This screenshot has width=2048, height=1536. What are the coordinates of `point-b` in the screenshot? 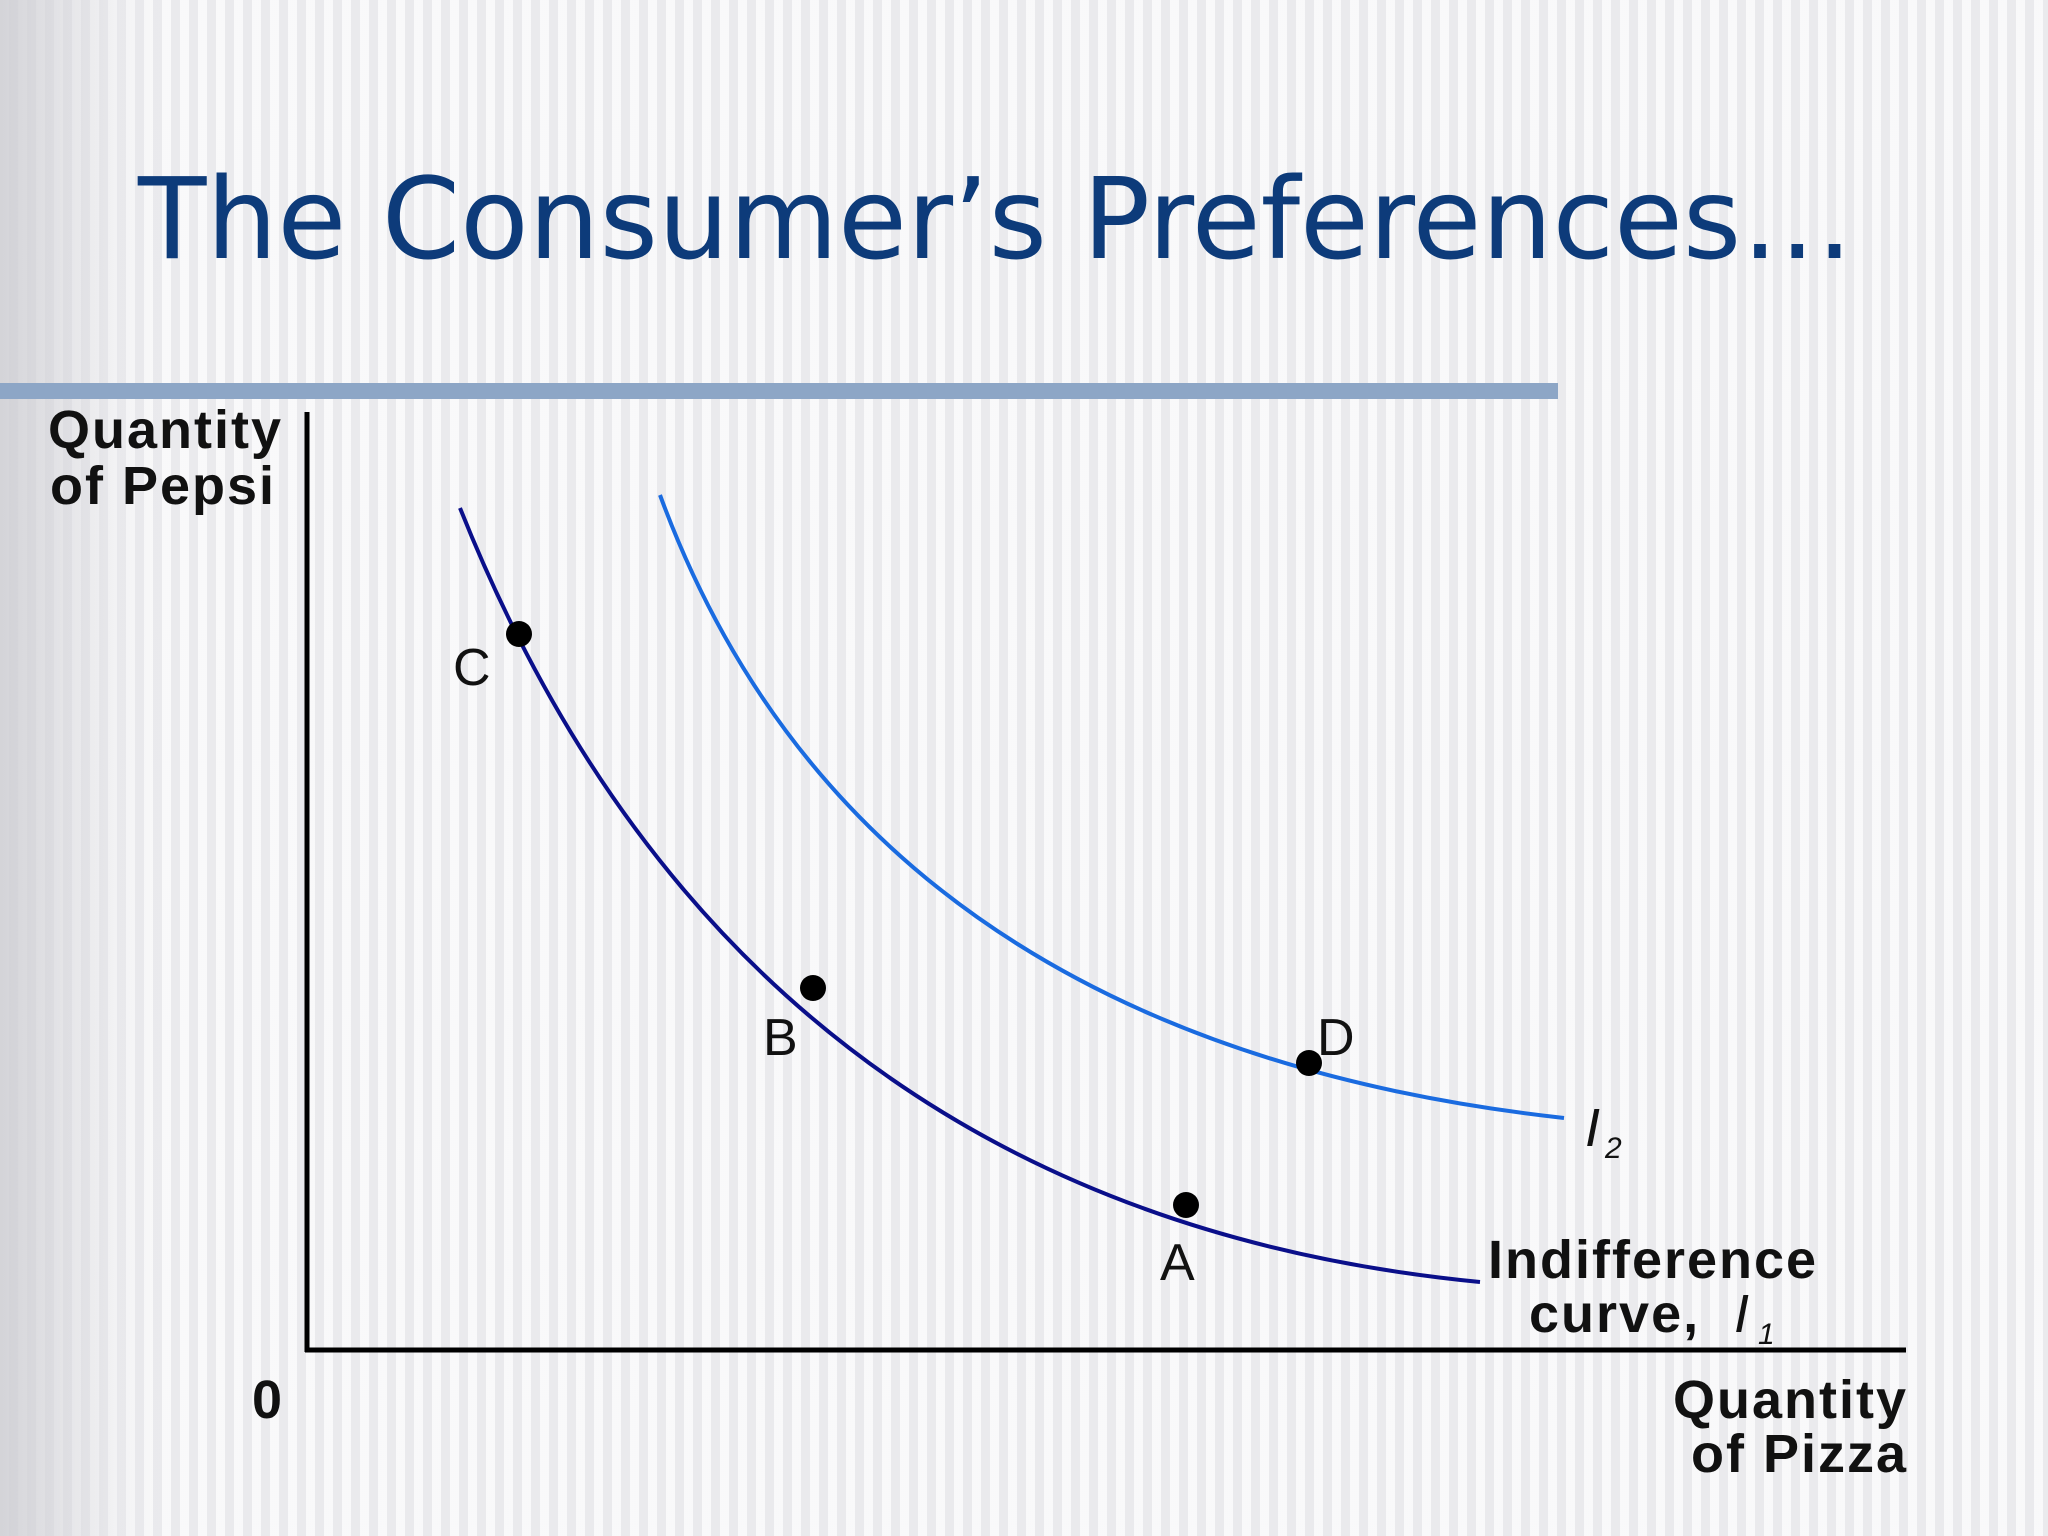 It's located at (813, 988).